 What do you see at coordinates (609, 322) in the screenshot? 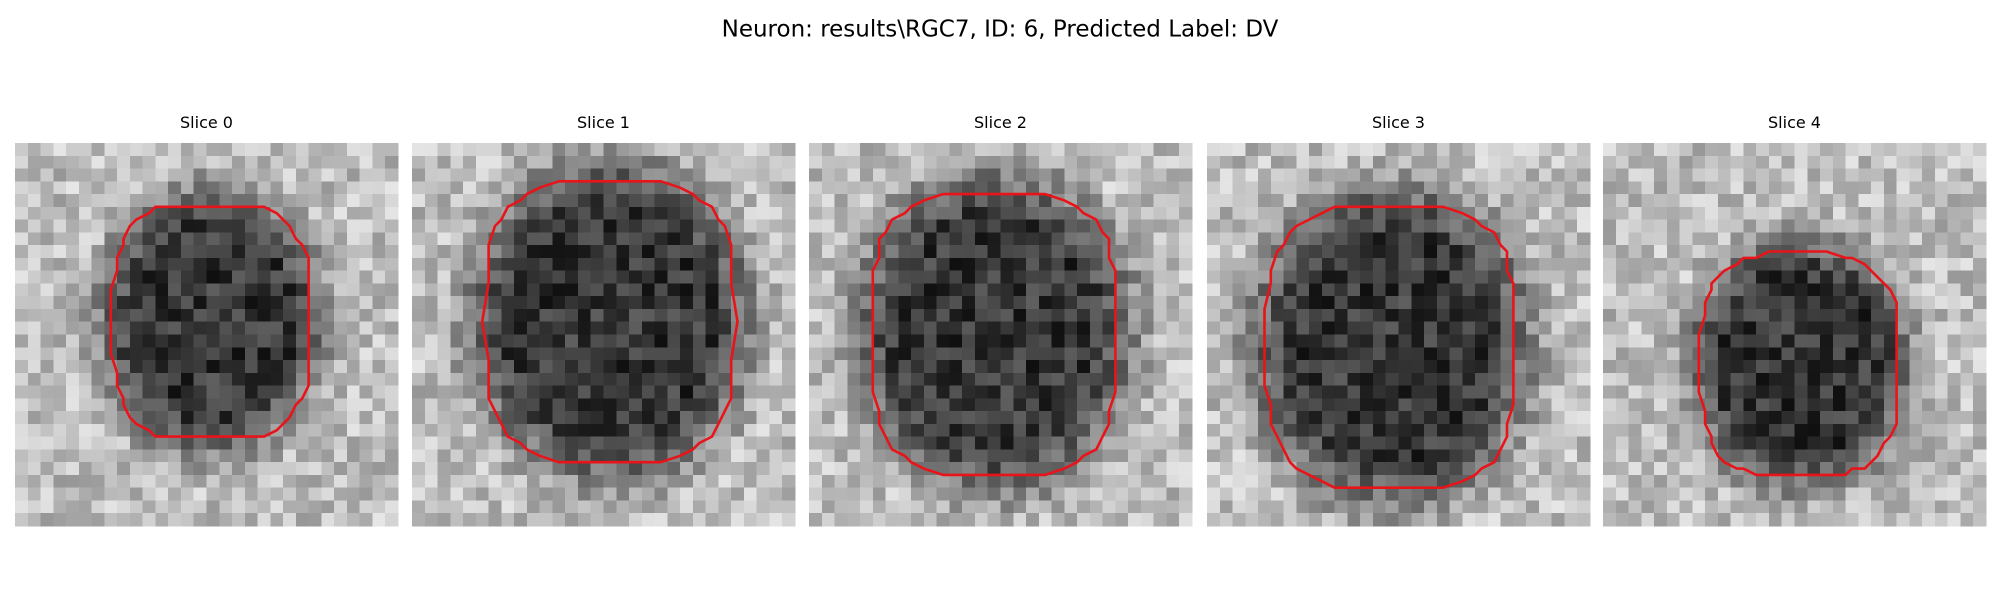
I see `contour` at bounding box center [609, 322].